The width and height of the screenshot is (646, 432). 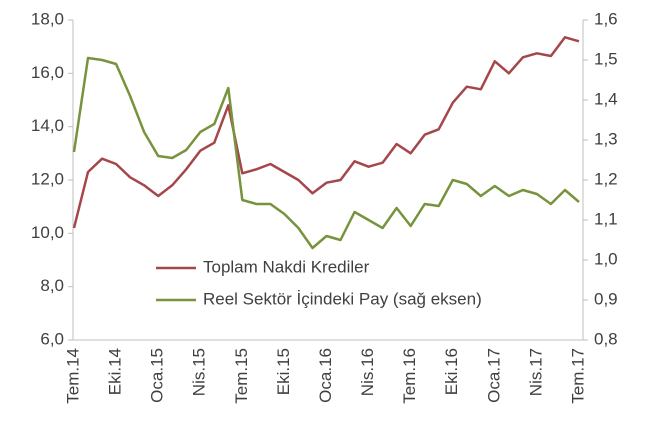 I want to click on x-tick-label: Tem.16, so click(x=409, y=376).